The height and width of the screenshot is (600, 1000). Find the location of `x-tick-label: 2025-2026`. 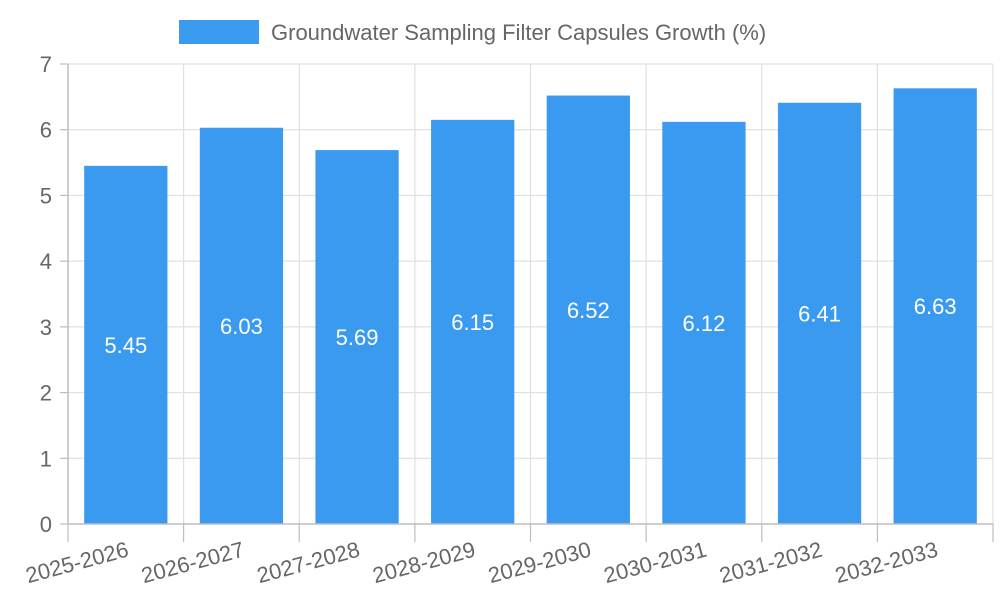

x-tick-label: 2025-2026 is located at coordinates (77, 562).